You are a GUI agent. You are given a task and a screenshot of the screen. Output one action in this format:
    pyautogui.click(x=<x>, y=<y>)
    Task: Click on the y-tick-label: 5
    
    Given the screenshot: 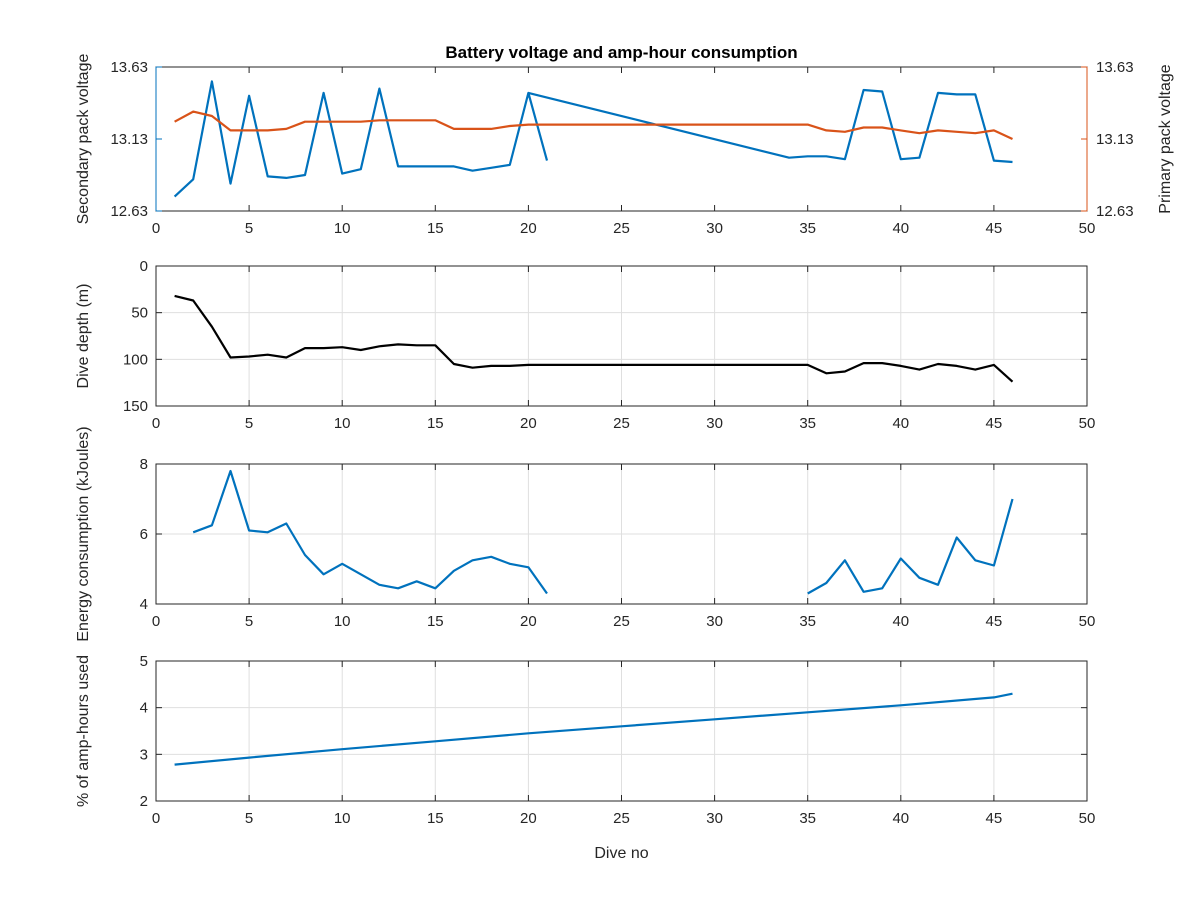 What is the action you would take?
    pyautogui.click(x=144, y=661)
    